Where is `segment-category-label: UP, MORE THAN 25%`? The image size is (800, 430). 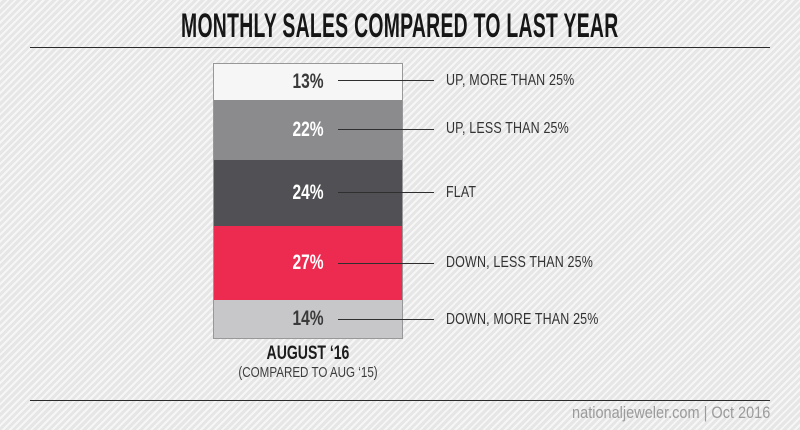 segment-category-label: UP, MORE THAN 25% is located at coordinates (510, 80).